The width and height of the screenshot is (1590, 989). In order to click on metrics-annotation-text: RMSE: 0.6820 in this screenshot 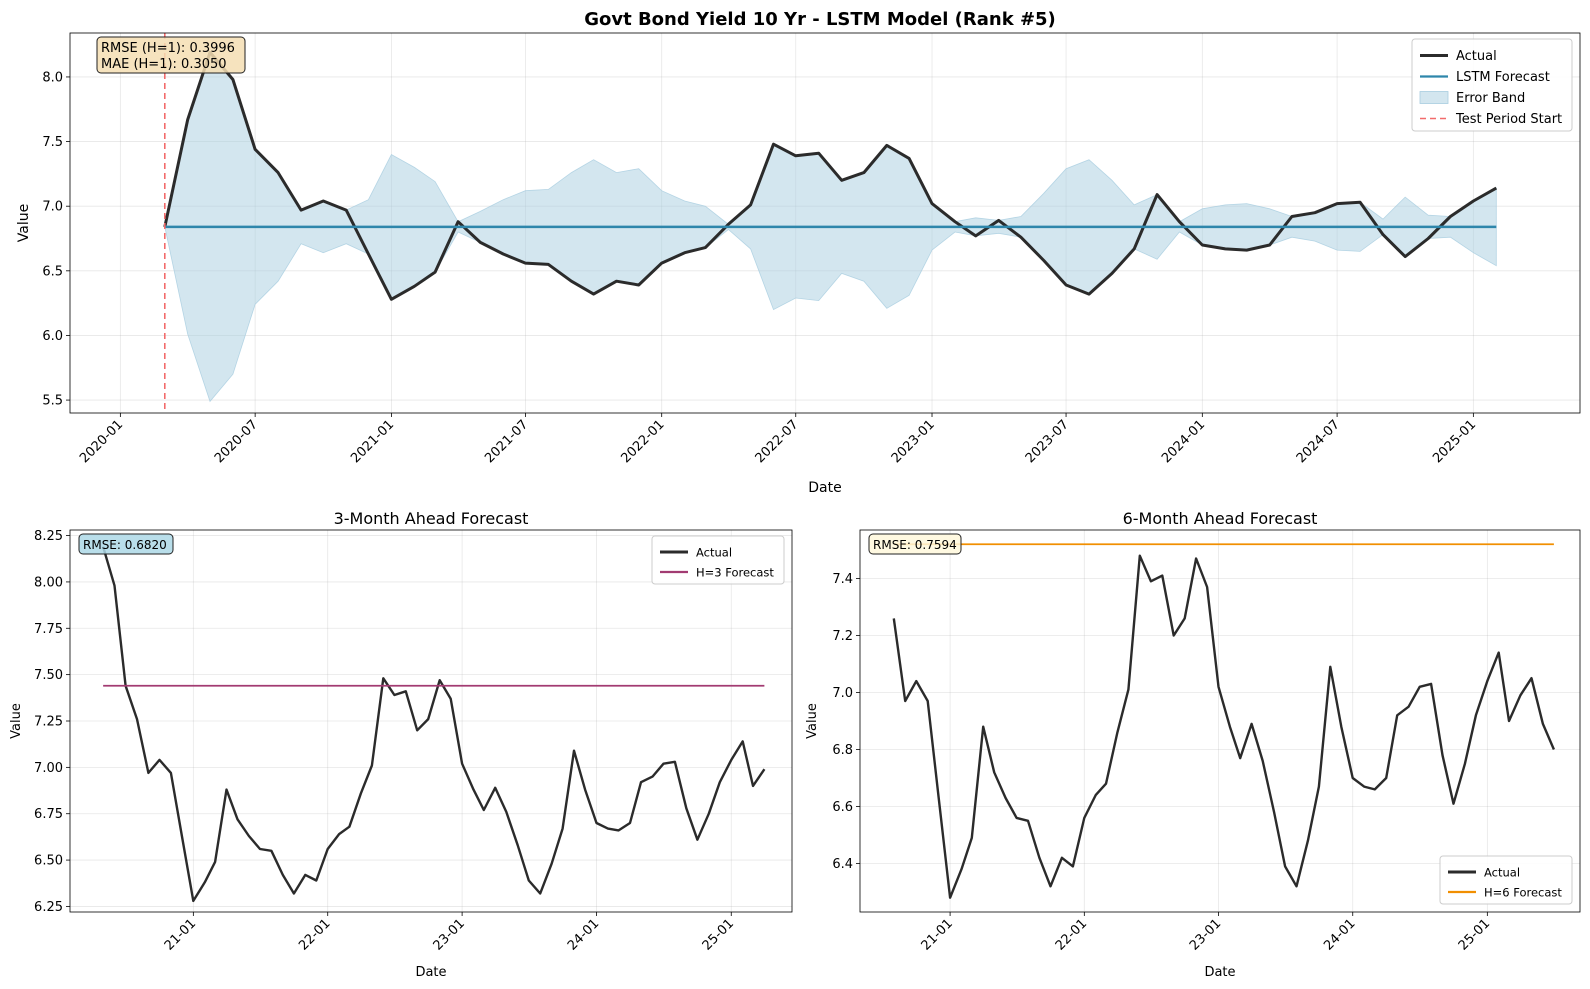, I will do `click(125, 545)`.